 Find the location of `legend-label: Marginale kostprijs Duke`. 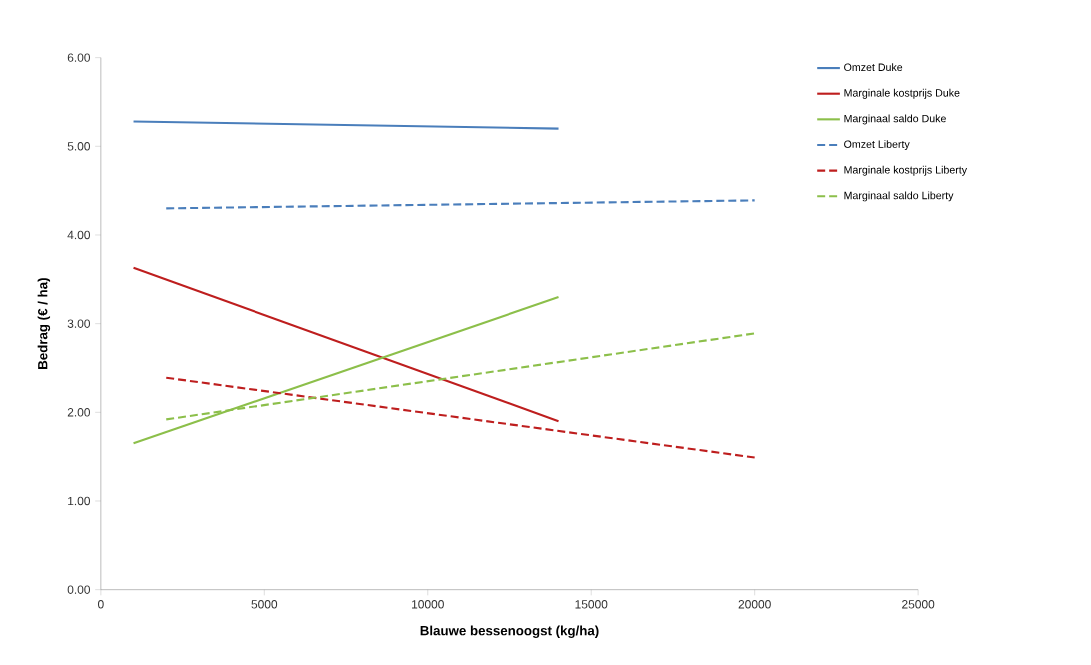

legend-label: Marginale kostprijs Duke is located at coordinates (902, 94).